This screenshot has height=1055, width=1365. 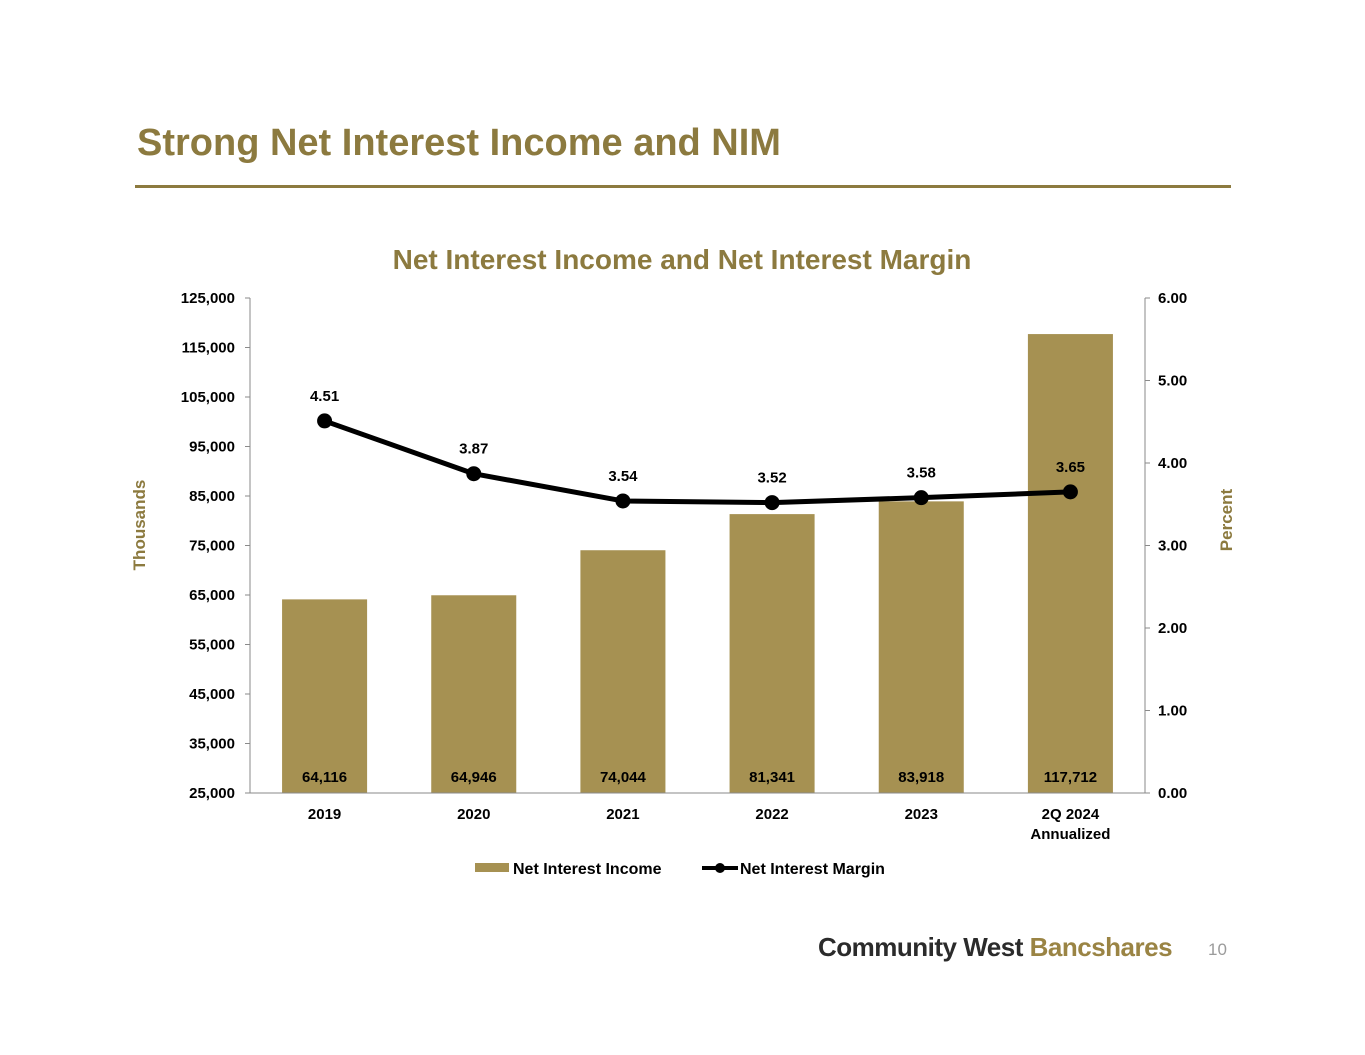 What do you see at coordinates (212, 447) in the screenshot?
I see `y-tick-label-7: 95,000` at bounding box center [212, 447].